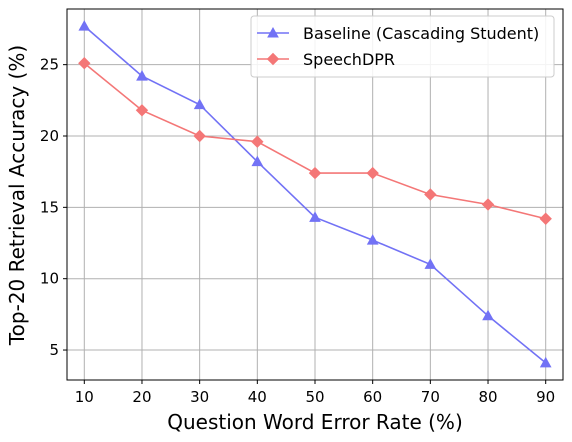 This screenshot has width=572, height=442. I want to click on x-axis-ticks: 10 20 30 40 50 60 70 80 90, so click(315, 393).